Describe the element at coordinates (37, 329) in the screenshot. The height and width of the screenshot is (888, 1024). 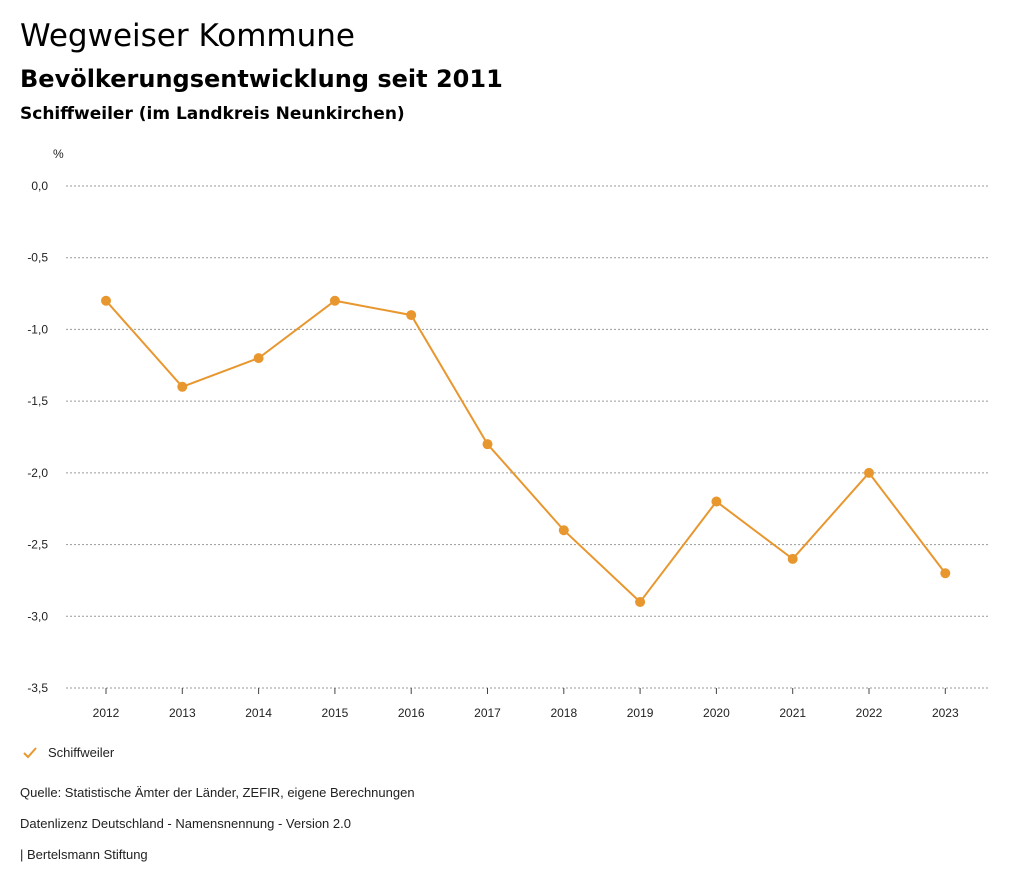
I see `y-tick-label: -1,0` at that location.